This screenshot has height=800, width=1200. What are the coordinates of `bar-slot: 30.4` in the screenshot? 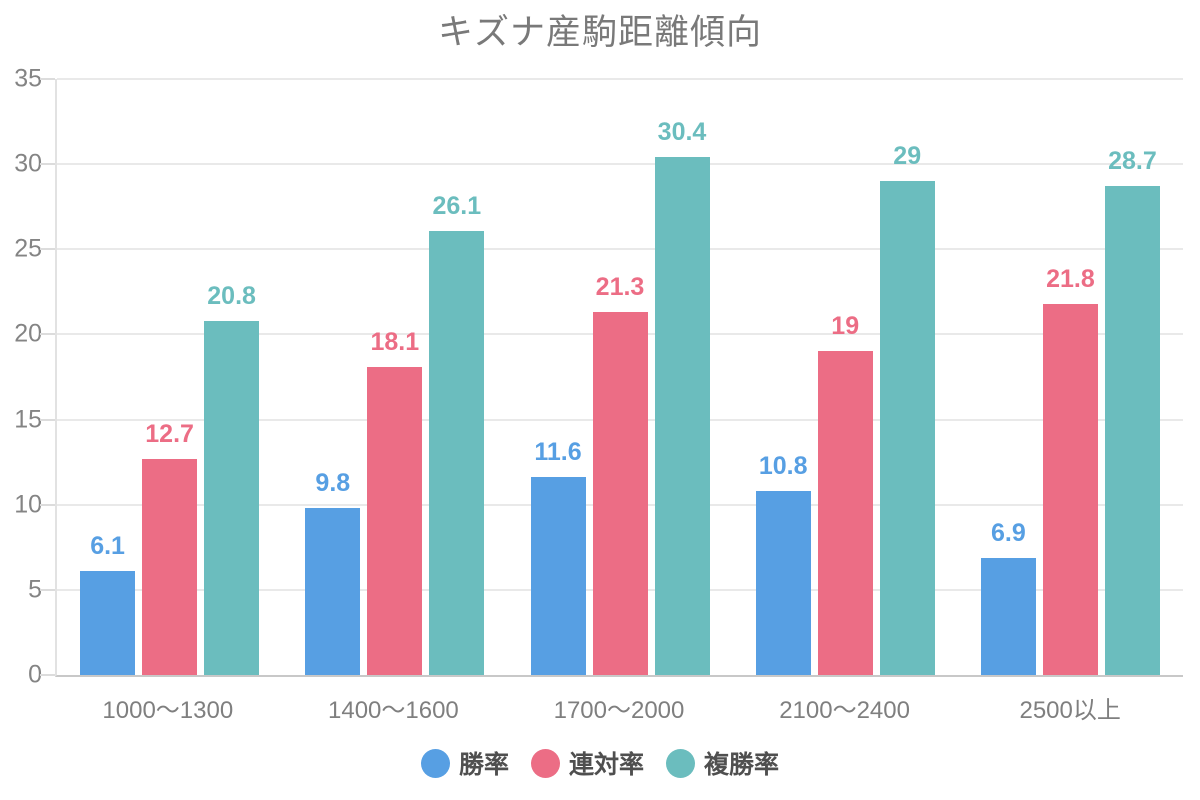 It's located at (682, 377).